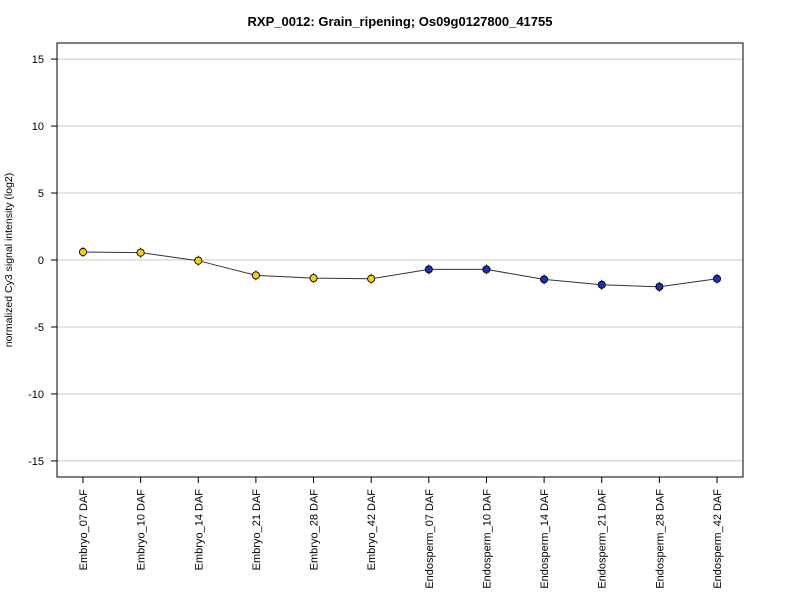  I want to click on y-tick-label: 0, so click(41, 261).